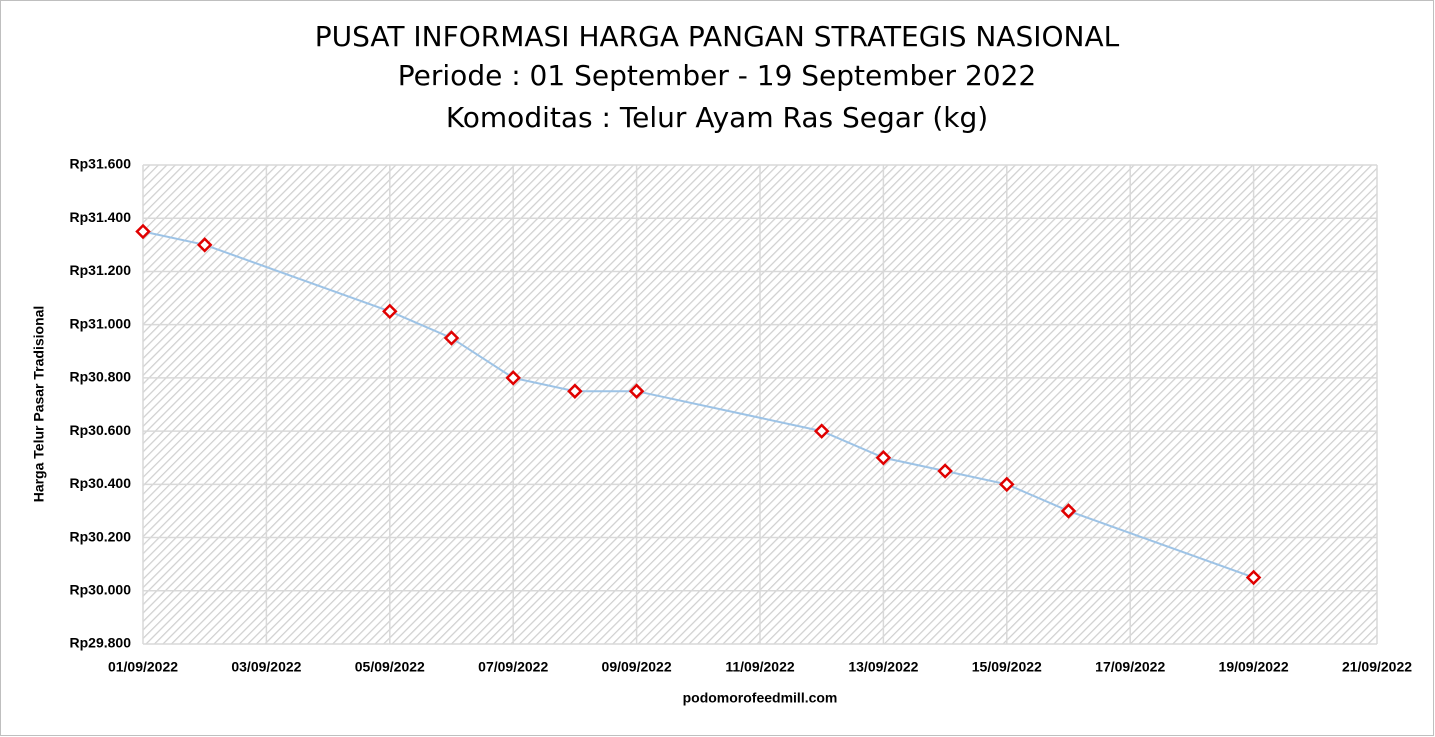  I want to click on x-tick-label: 13/09/2022, so click(883, 667).